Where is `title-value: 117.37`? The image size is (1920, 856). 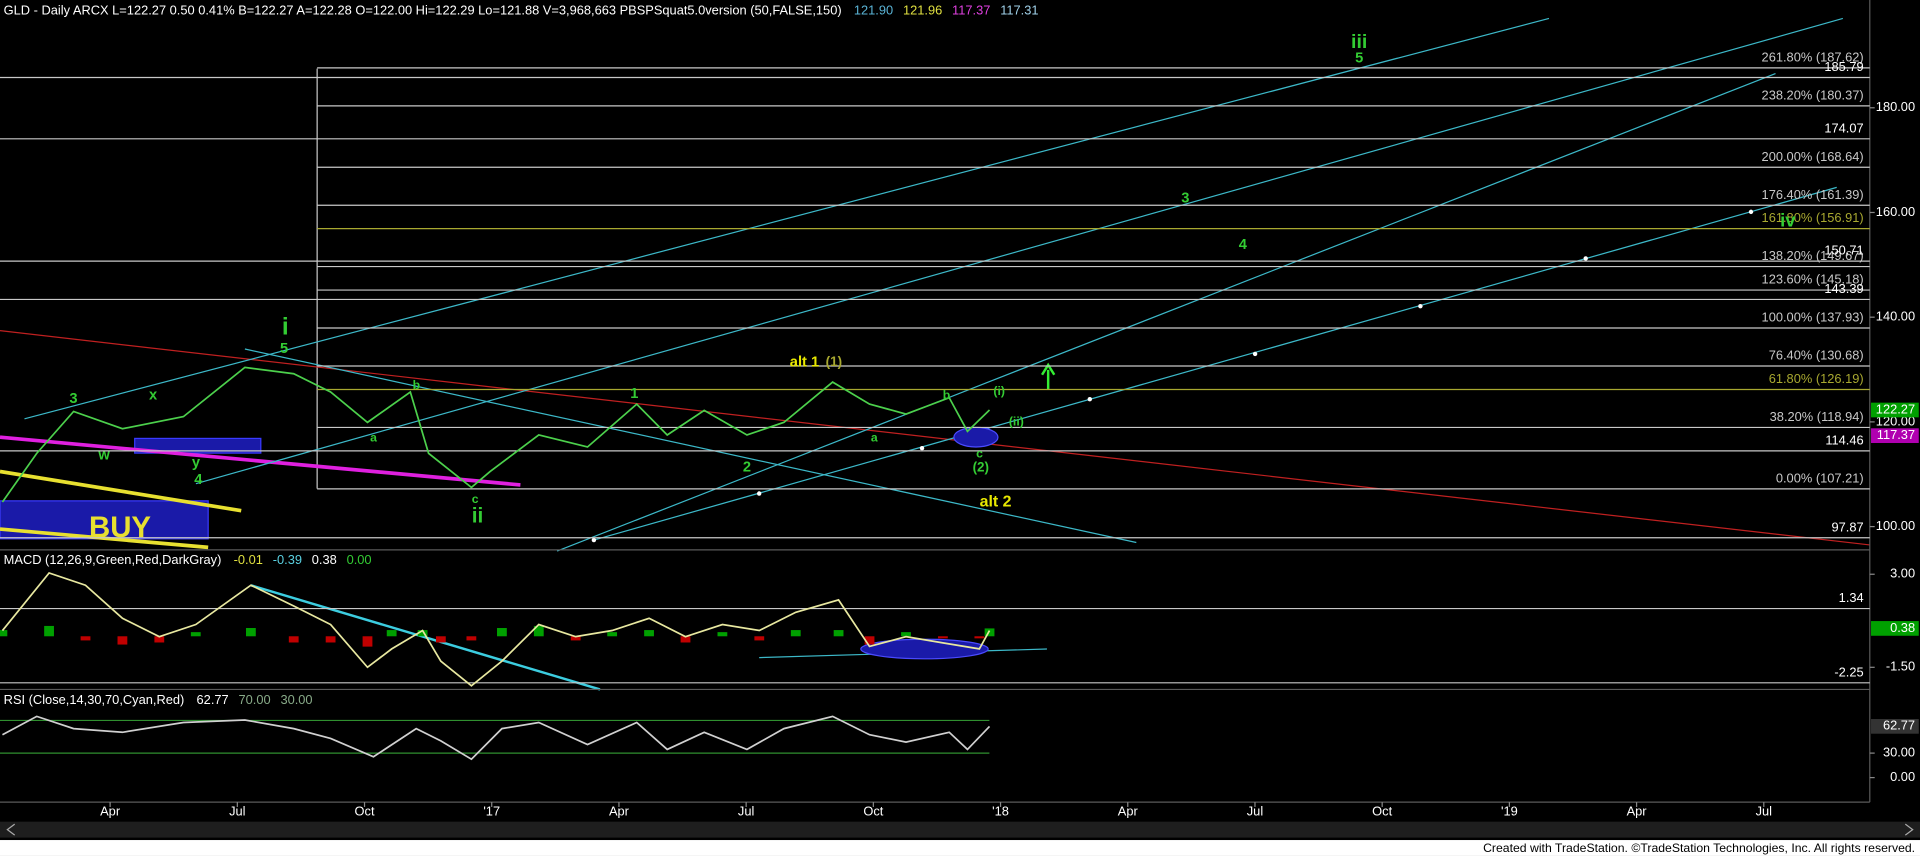 title-value: 117.37 is located at coordinates (971, 9).